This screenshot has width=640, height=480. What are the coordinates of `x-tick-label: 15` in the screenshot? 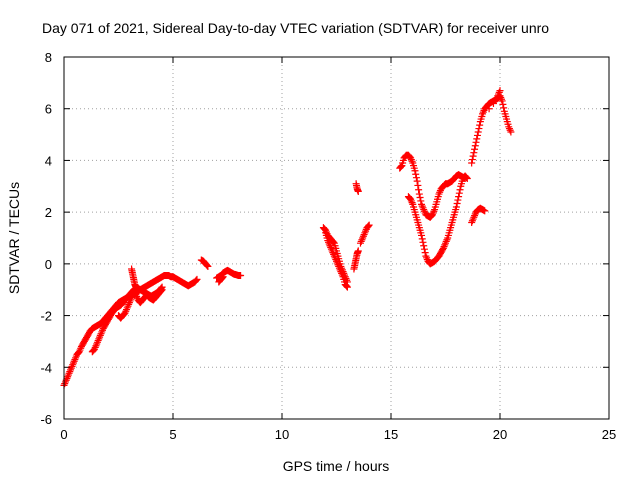 It's located at (391, 434).